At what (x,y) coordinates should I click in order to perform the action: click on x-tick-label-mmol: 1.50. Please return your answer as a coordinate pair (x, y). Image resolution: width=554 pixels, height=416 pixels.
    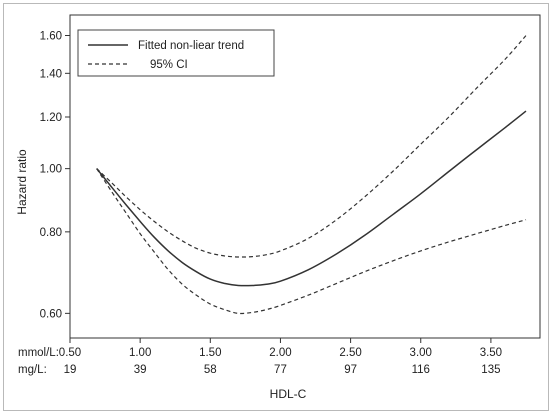
    Looking at the image, I should click on (210, 353).